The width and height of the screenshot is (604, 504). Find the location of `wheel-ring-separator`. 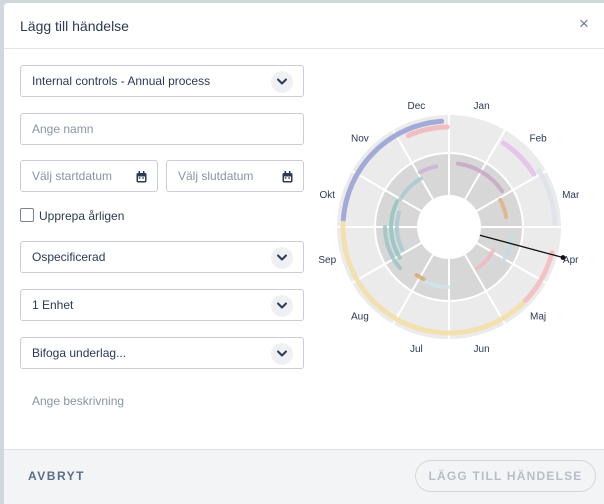

wheel-ring-separator is located at coordinates (449, 227).